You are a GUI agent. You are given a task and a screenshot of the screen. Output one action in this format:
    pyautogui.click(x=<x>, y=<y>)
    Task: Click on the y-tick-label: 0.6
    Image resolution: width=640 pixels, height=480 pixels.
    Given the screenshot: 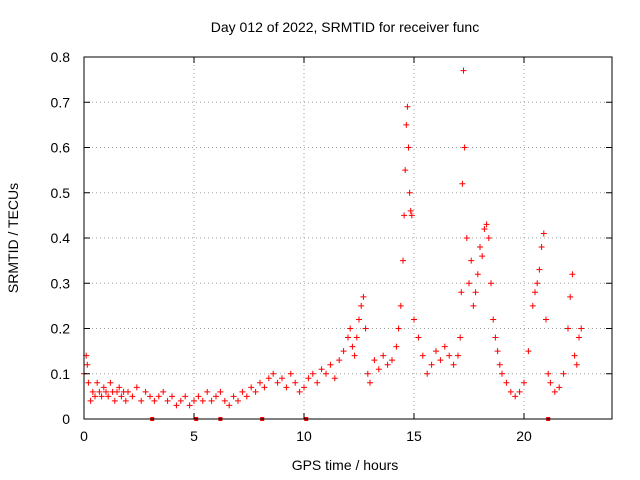 What is the action you would take?
    pyautogui.click(x=61, y=148)
    